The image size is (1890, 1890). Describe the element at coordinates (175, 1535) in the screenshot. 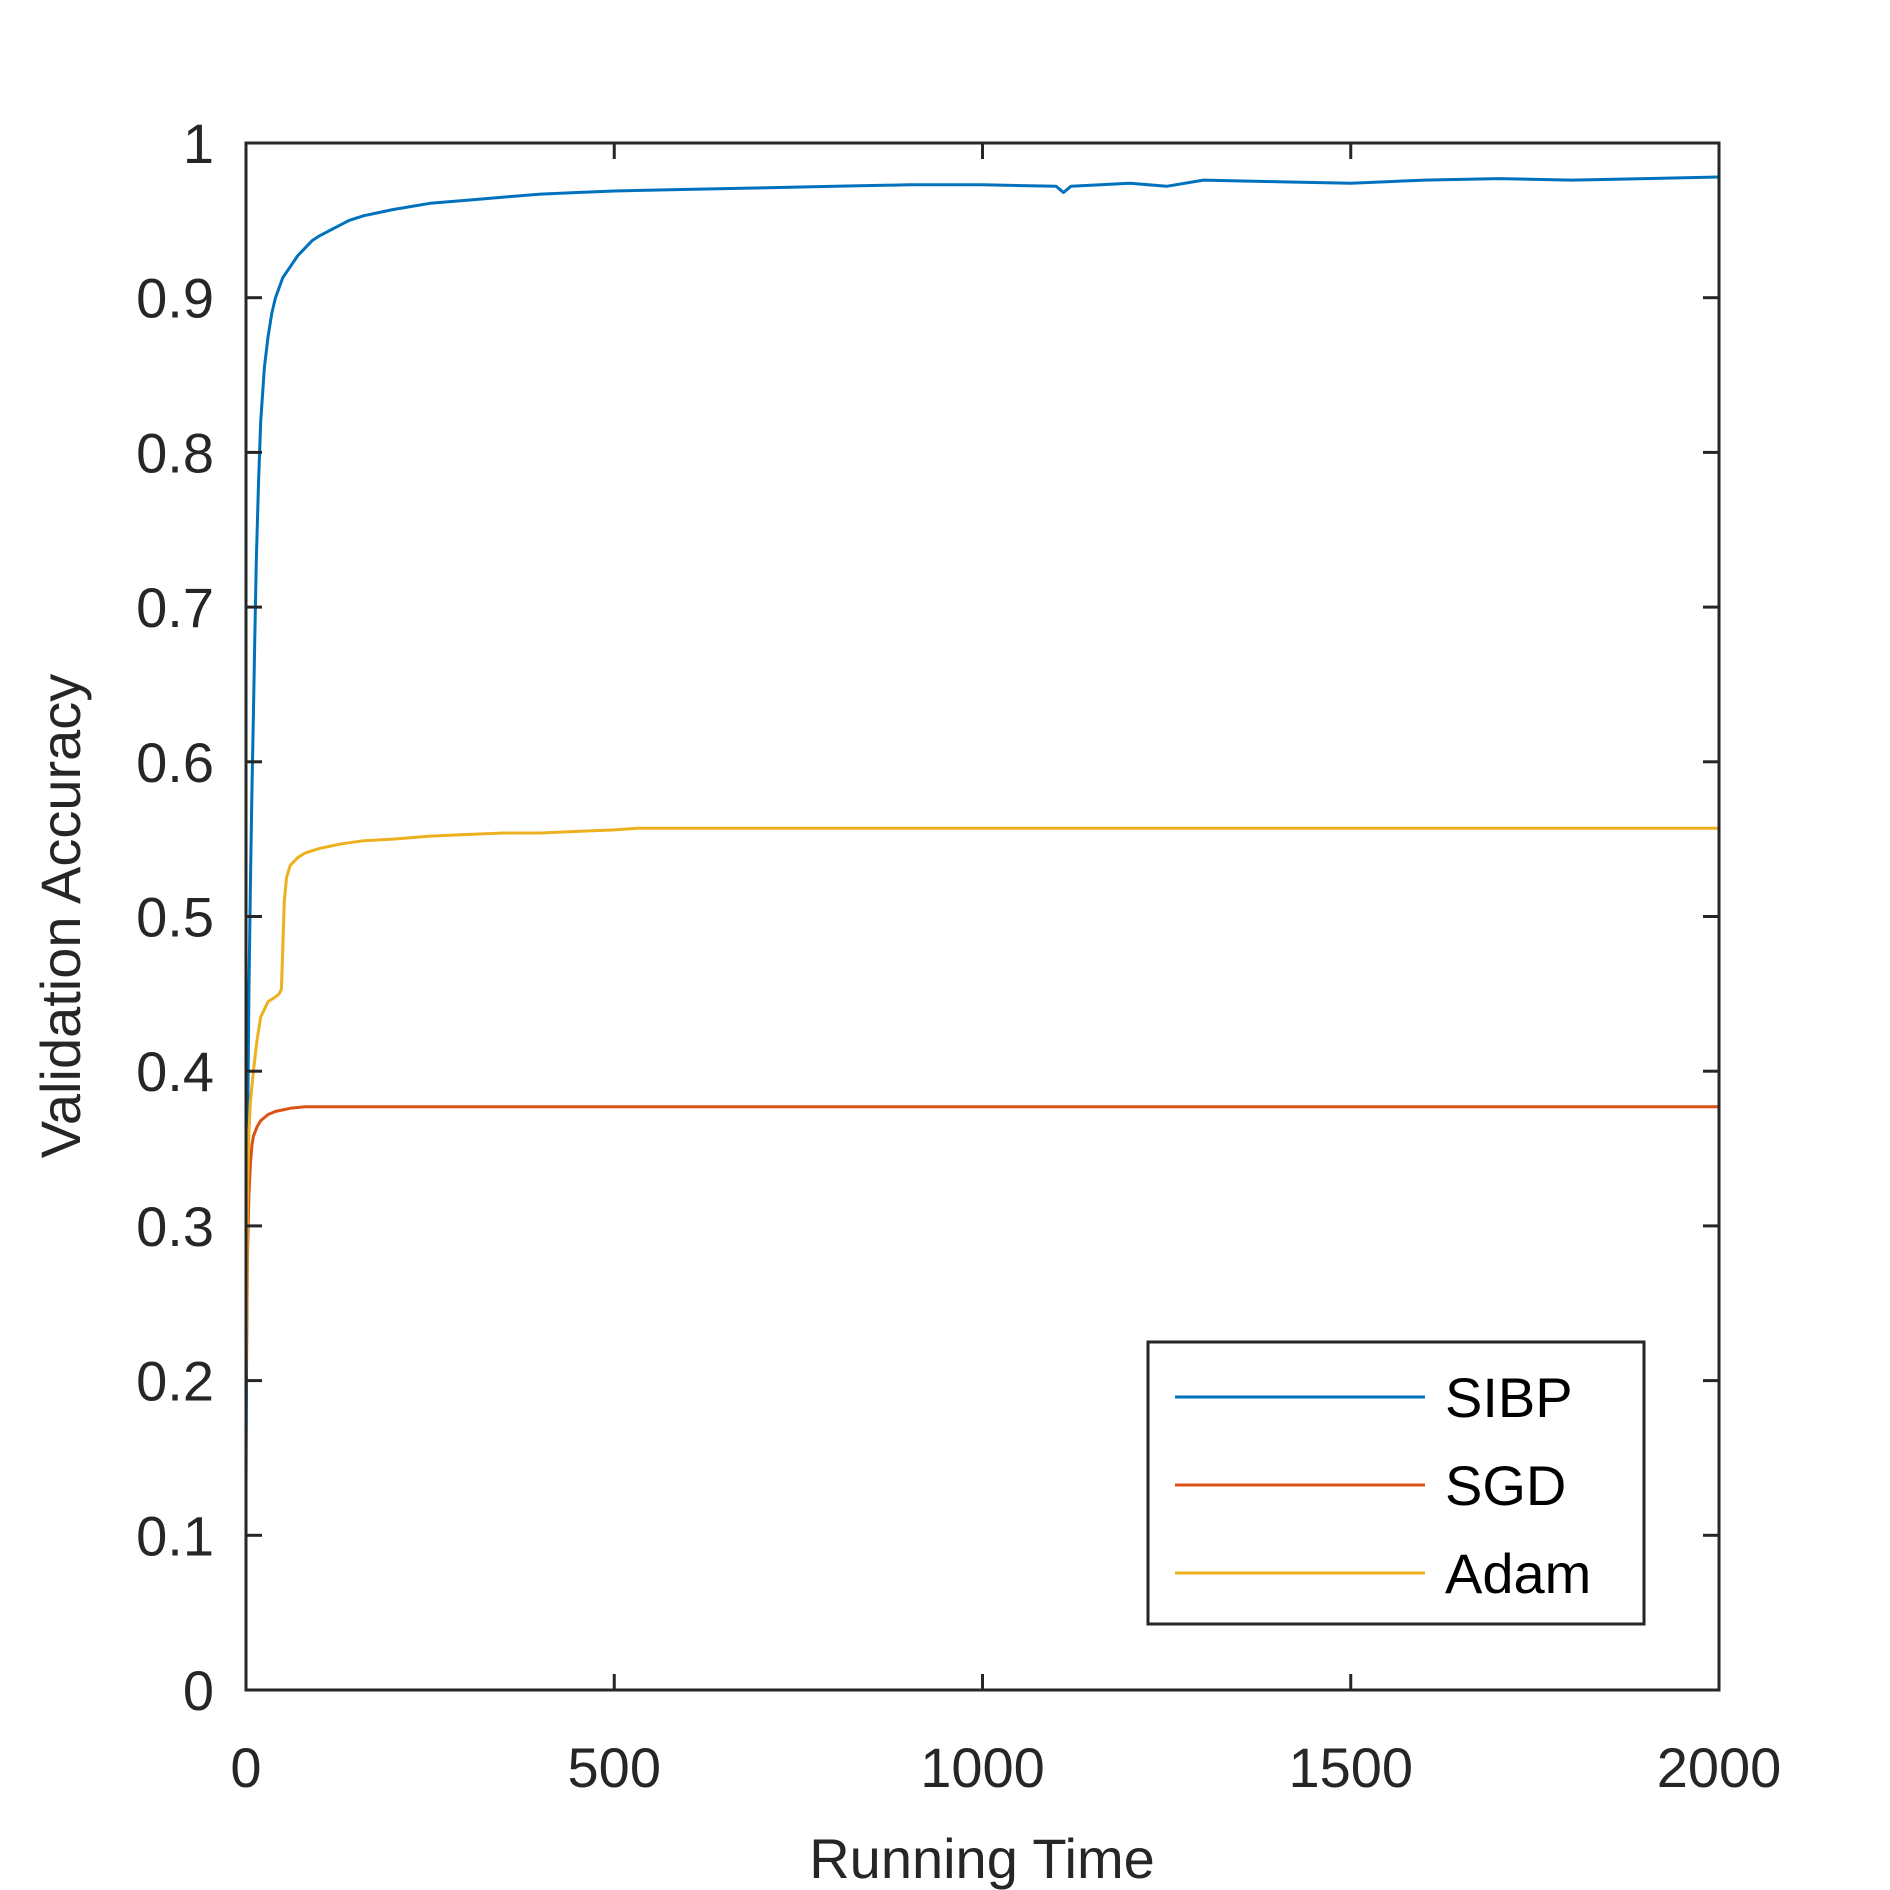

I see `y-tick-label: 0.1` at that location.